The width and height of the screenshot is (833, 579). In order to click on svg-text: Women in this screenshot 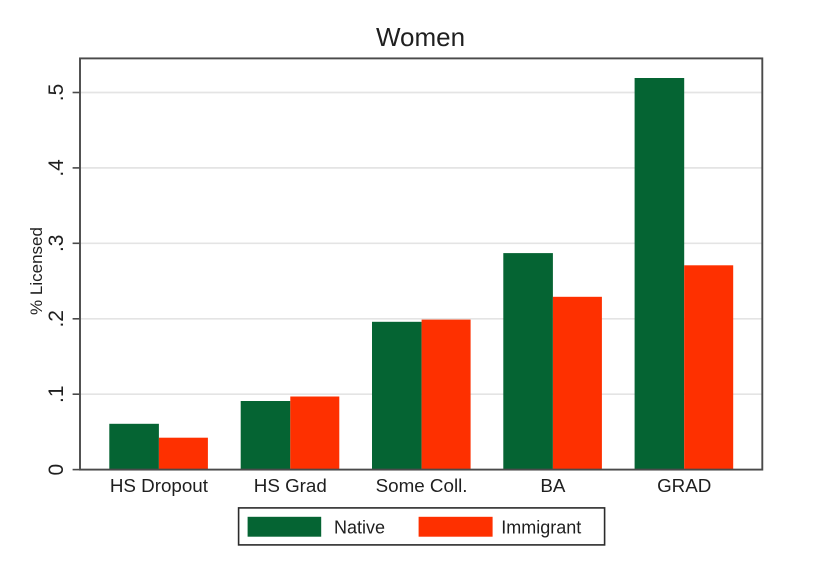, I will do `click(420, 37)`.